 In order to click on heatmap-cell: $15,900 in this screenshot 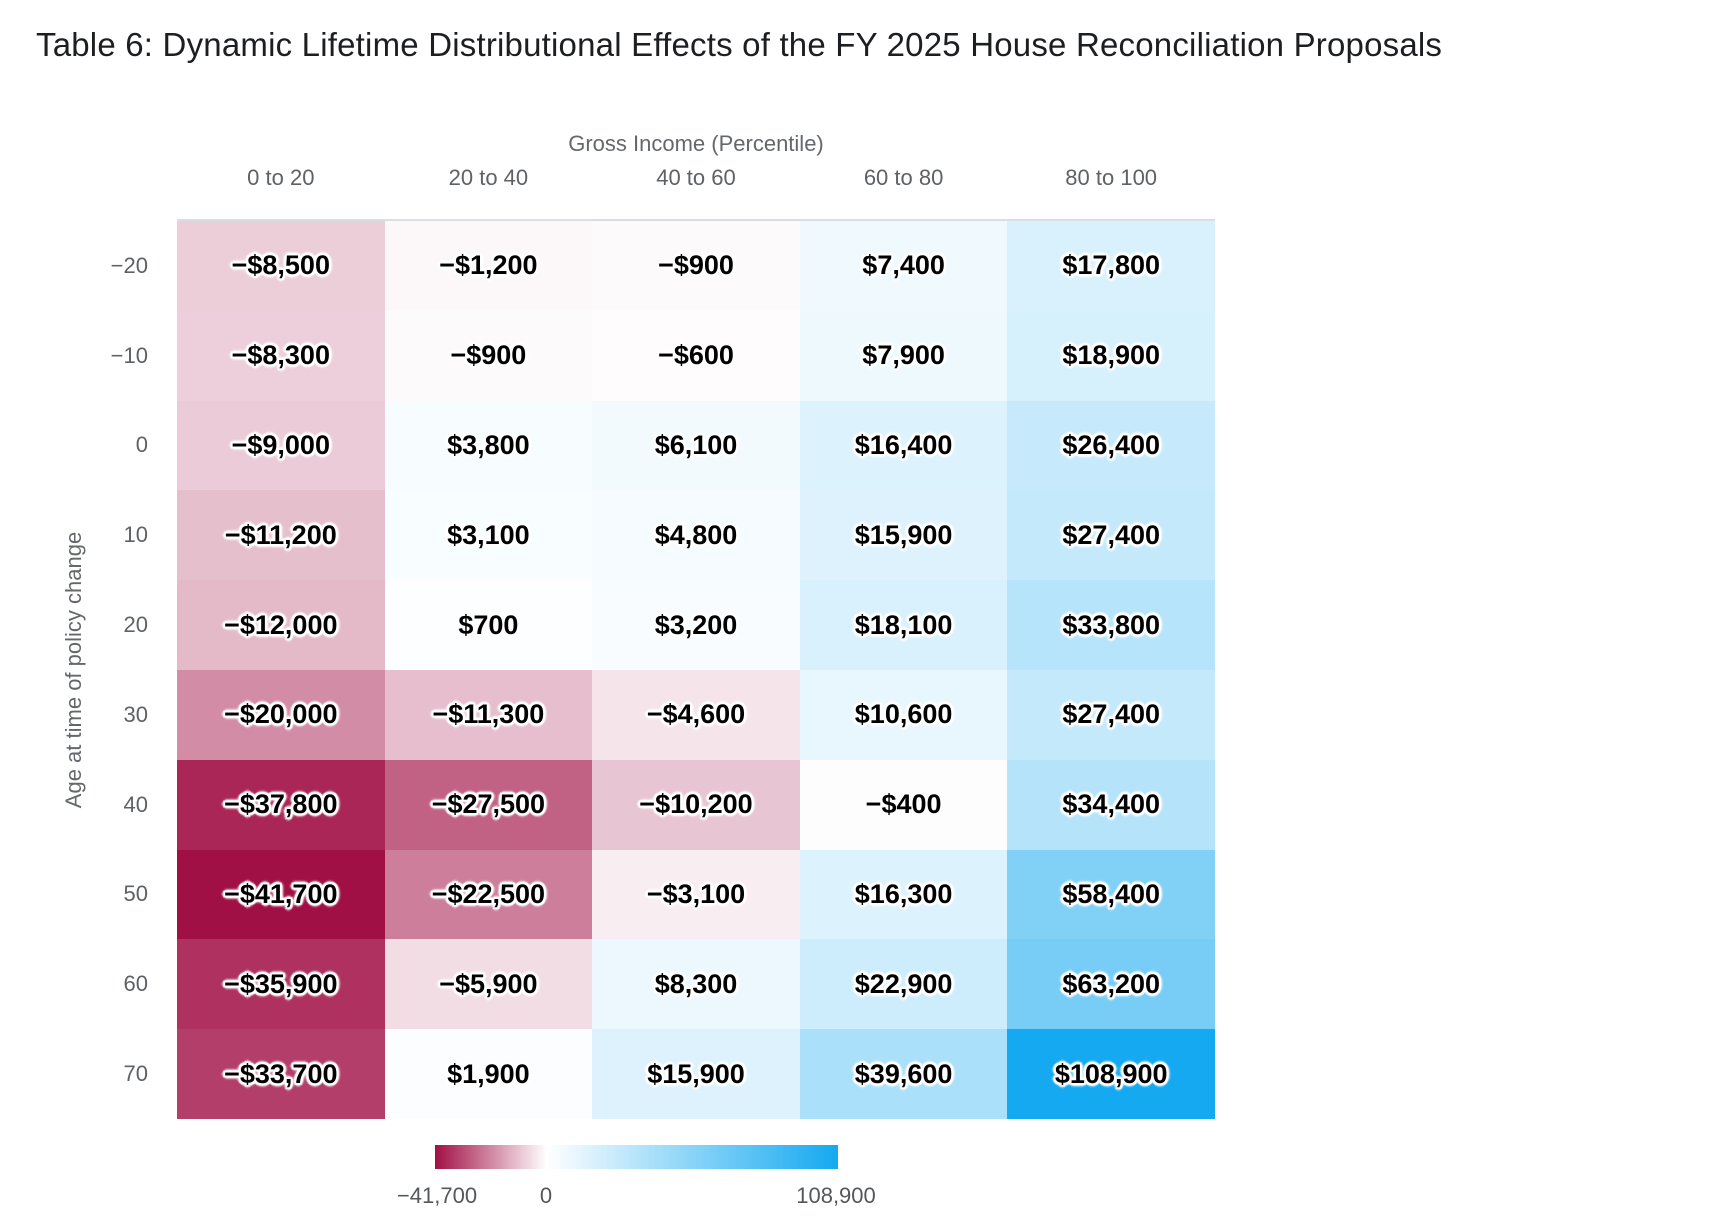, I will do `click(903, 535)`.